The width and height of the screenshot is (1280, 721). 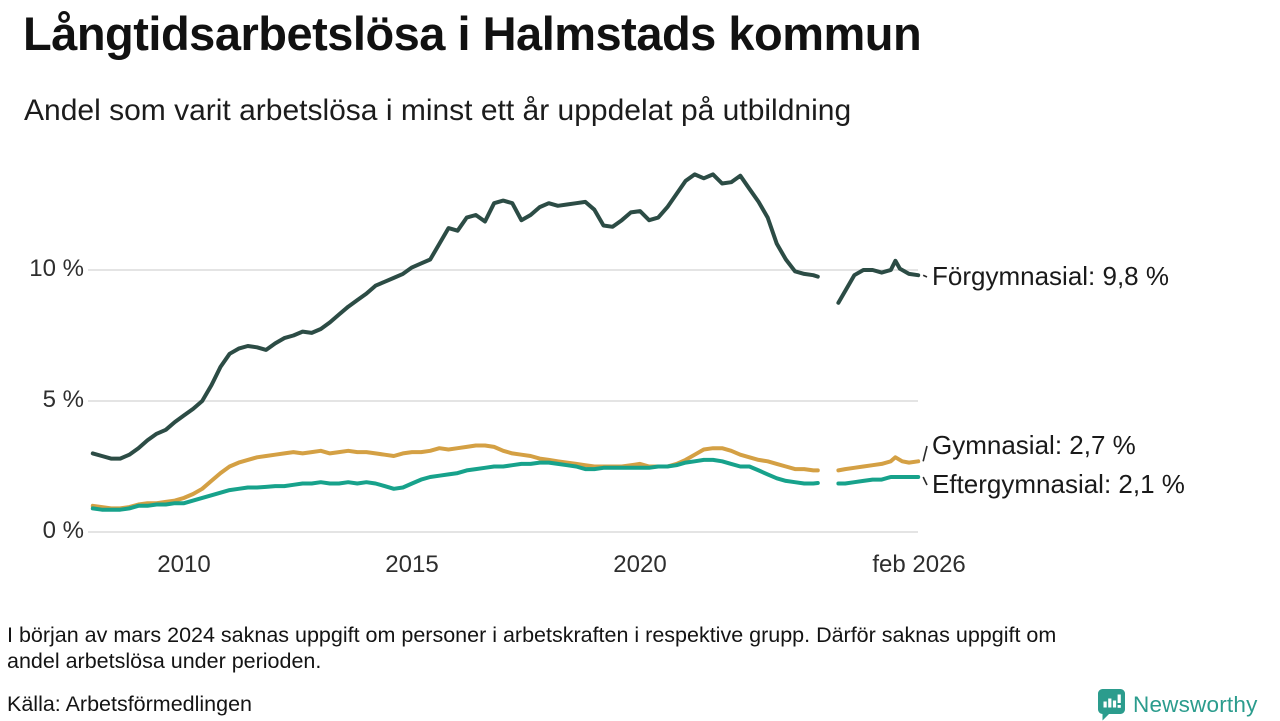 What do you see at coordinates (63, 399) in the screenshot?
I see `y-axis-label-5: 5 %` at bounding box center [63, 399].